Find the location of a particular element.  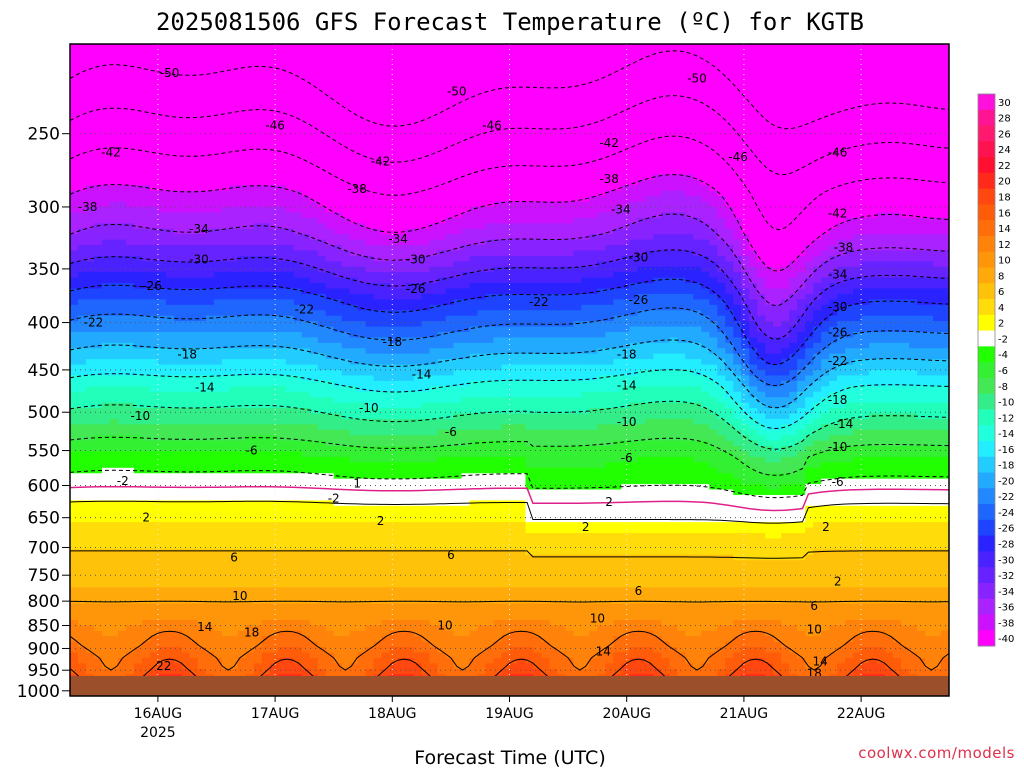

heat-cell-2073 is located at coordinates (210, 226).